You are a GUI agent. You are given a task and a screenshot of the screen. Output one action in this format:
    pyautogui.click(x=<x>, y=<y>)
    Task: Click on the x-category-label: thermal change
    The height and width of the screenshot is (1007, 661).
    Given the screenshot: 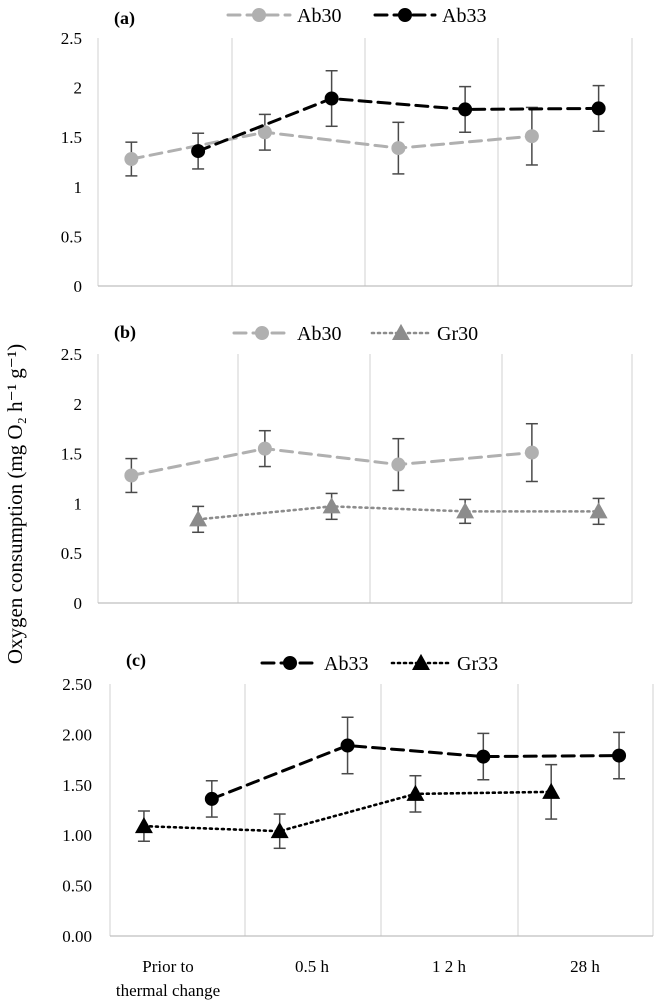 What is the action you would take?
    pyautogui.click(x=168, y=990)
    